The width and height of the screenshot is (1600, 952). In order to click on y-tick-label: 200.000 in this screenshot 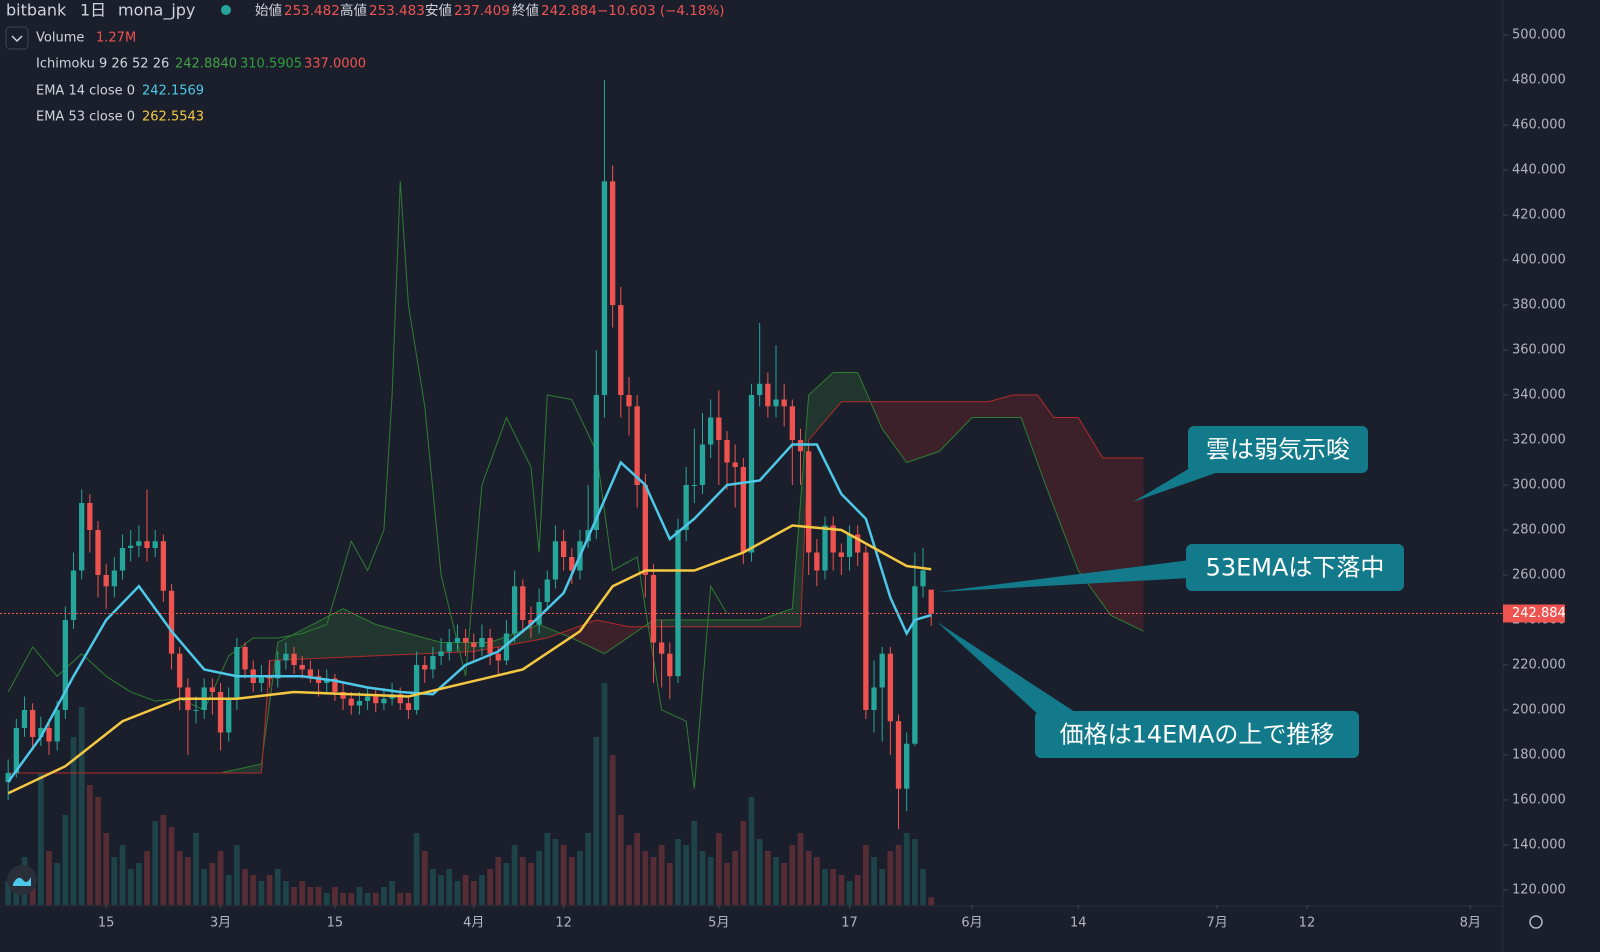, I will do `click(1539, 709)`.